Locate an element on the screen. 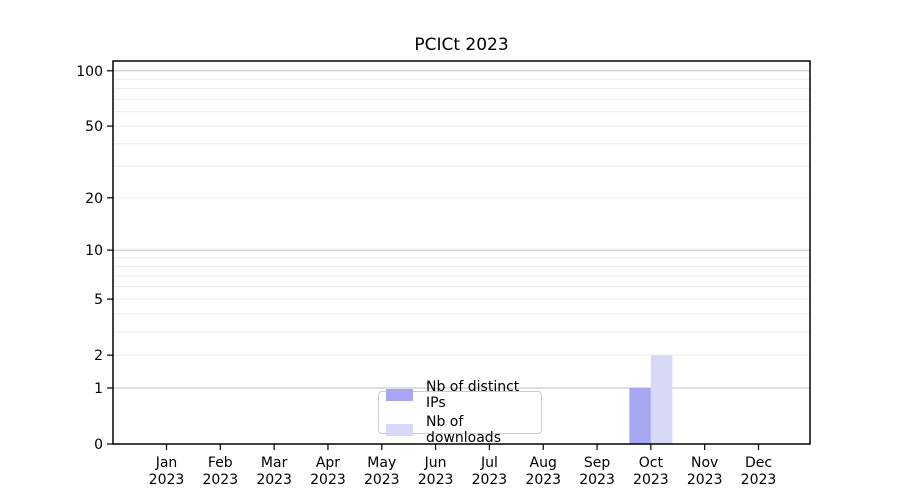 The width and height of the screenshot is (900, 500). legend-item-downloads: Nb of downloads is located at coordinates (463, 430).